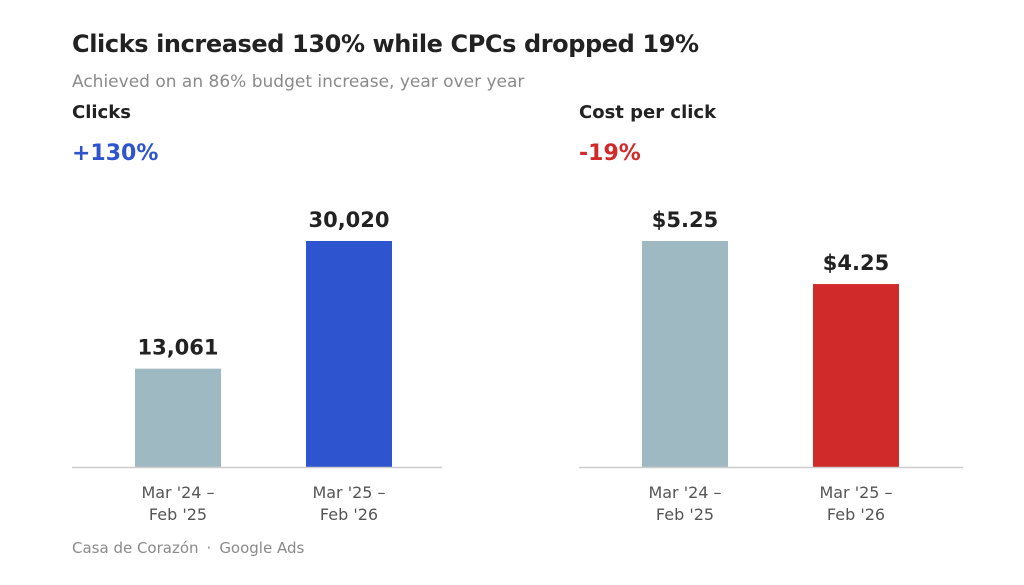 The width and height of the screenshot is (1024, 585). Describe the element at coordinates (856, 514) in the screenshot. I see `cpc-category-label-2-line-2: Feb '26` at that location.